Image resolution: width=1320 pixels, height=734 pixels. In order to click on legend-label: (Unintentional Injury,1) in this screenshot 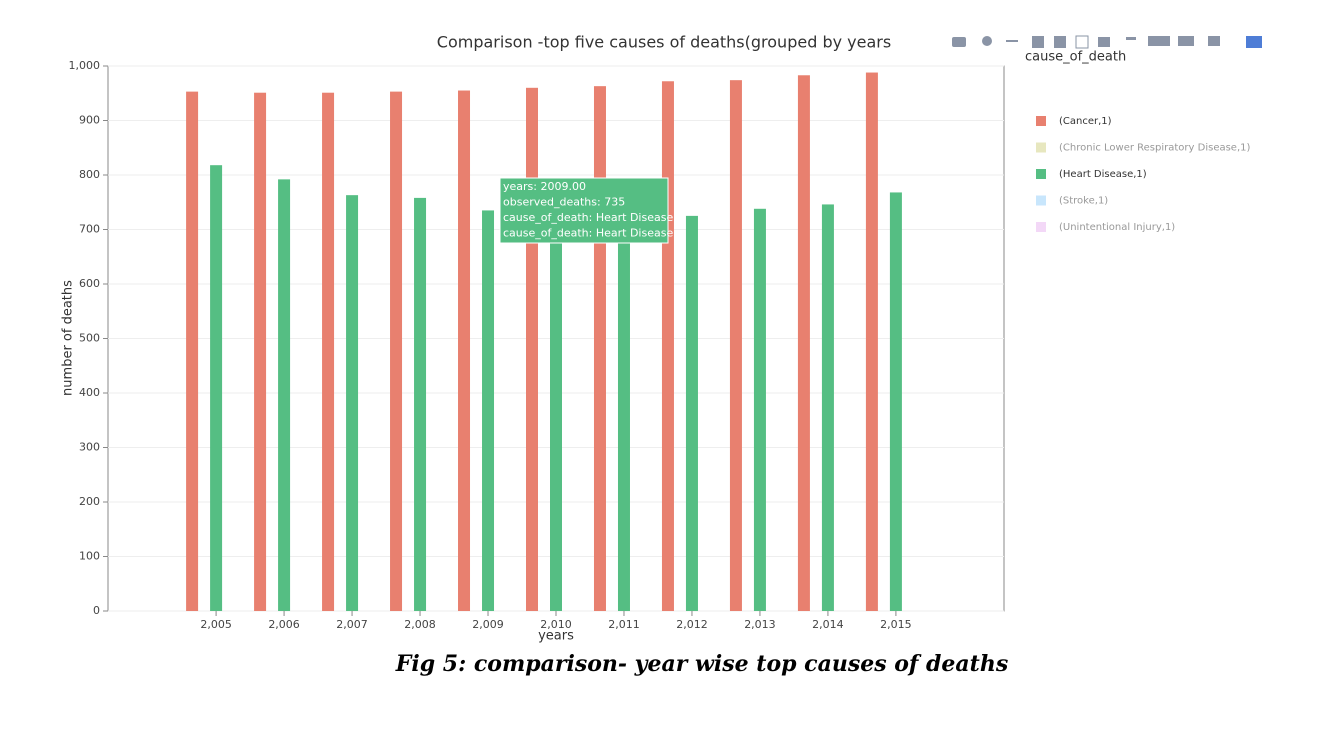, I will do `click(1117, 227)`.